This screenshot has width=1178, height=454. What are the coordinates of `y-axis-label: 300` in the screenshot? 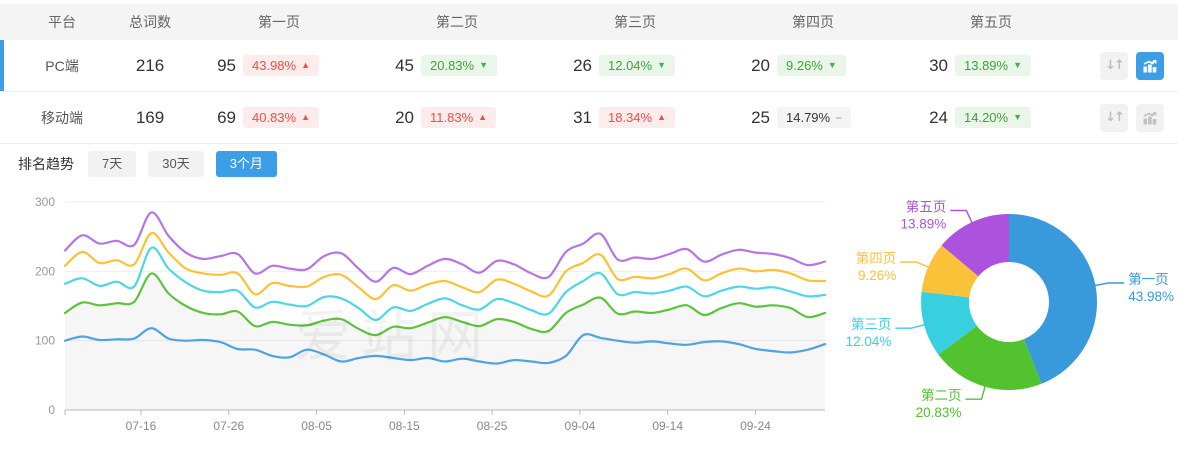 It's located at (45, 202).